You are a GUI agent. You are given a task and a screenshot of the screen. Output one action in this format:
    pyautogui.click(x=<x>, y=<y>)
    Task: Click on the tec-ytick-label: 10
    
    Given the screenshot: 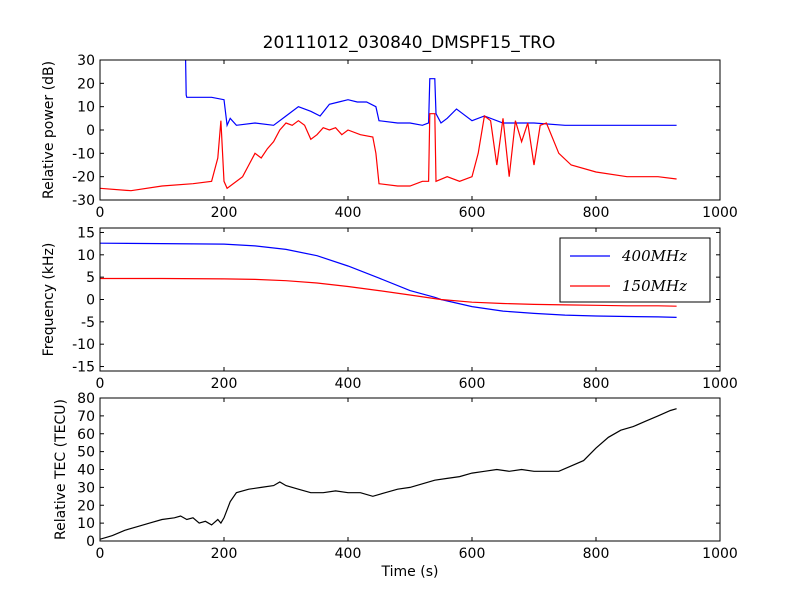 What is the action you would take?
    pyautogui.click(x=86, y=524)
    